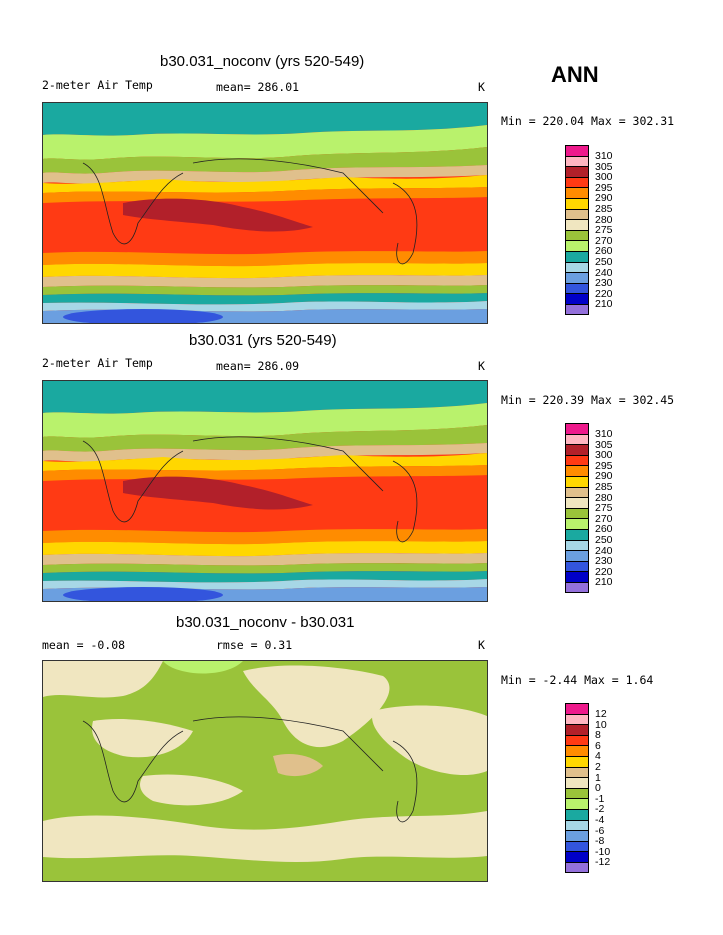  What do you see at coordinates (575, 74) in the screenshot?
I see `season-label: ANN` at bounding box center [575, 74].